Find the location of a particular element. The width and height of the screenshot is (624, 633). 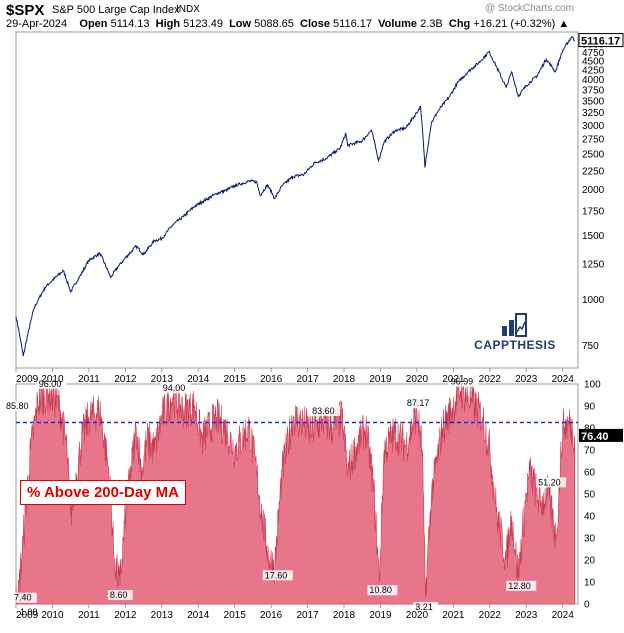

chg-up-arrow: ▲ is located at coordinates (564, 24).